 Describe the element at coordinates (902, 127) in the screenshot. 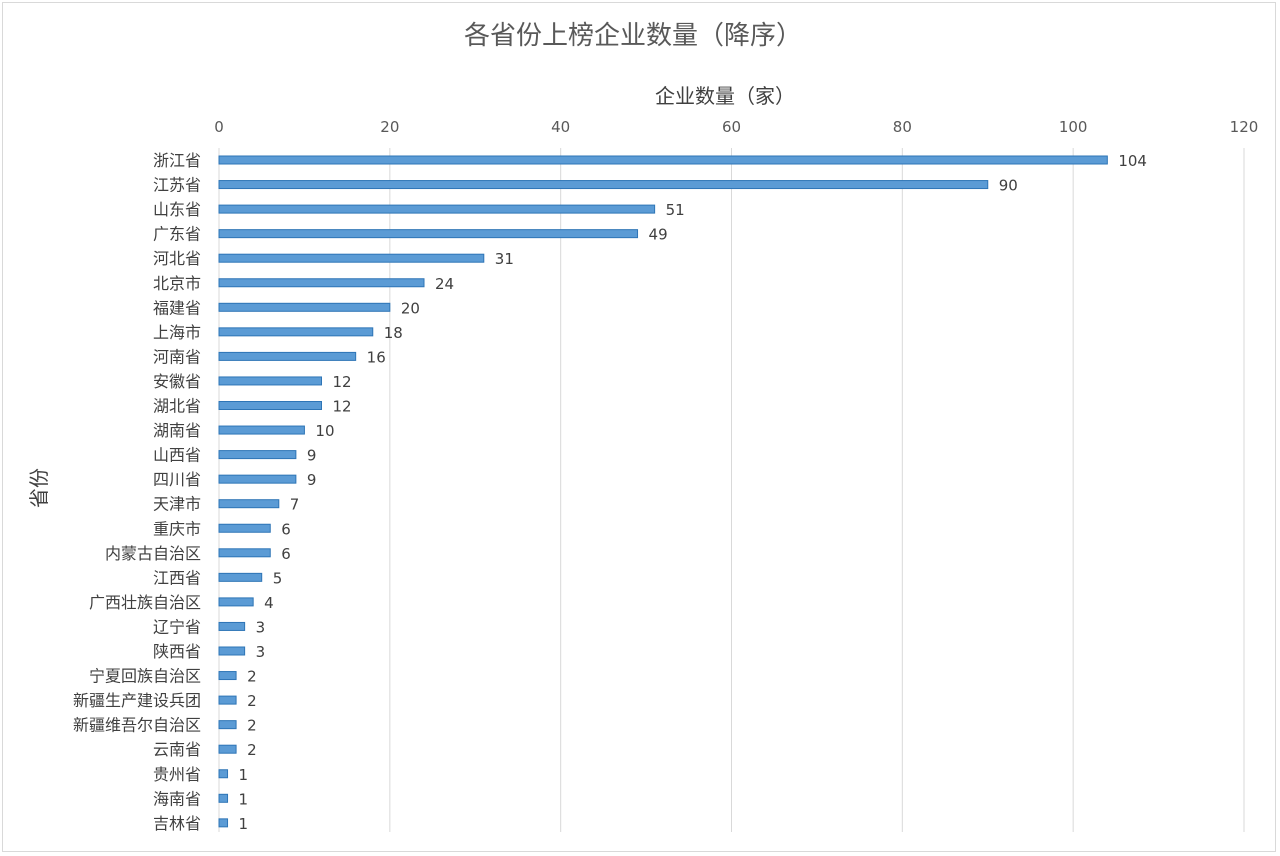

I see `x-tick-label: 80` at that location.